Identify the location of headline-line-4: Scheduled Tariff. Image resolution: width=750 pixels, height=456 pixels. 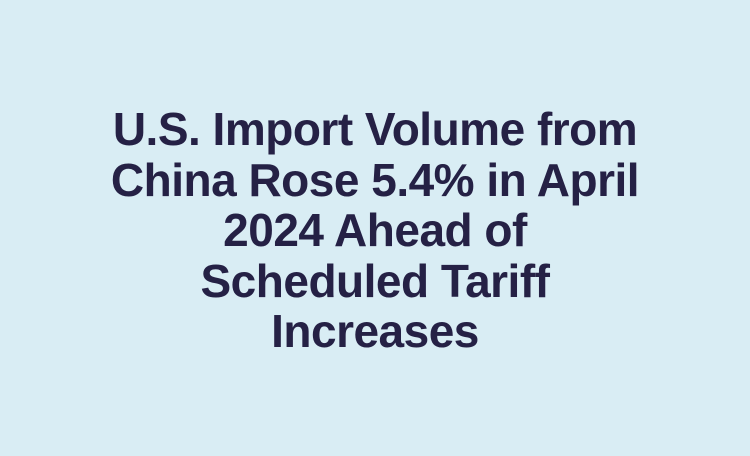
(375, 280).